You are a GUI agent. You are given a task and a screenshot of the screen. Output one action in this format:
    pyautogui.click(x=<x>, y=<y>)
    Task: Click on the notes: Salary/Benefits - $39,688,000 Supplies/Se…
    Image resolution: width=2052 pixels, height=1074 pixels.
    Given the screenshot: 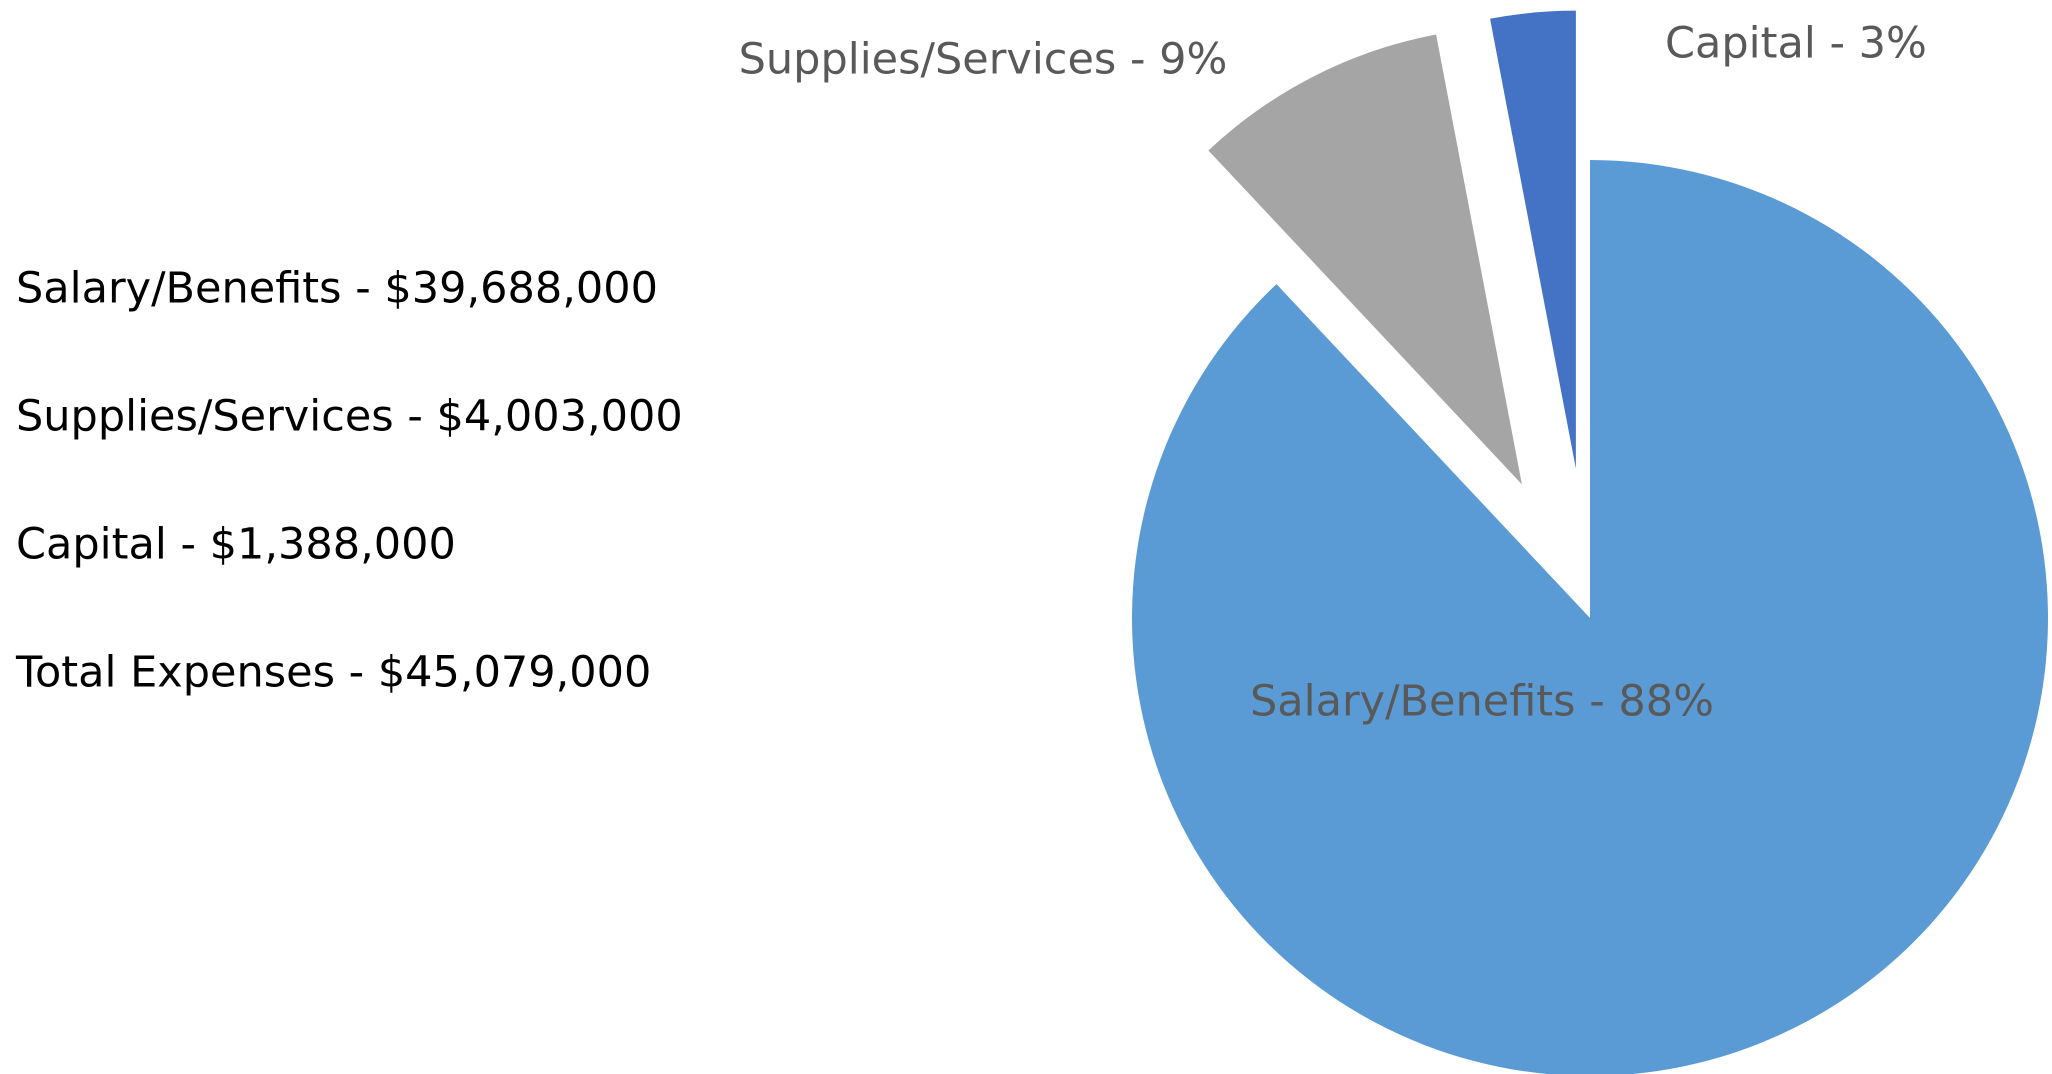 What is the action you would take?
    pyautogui.click(x=349, y=481)
    